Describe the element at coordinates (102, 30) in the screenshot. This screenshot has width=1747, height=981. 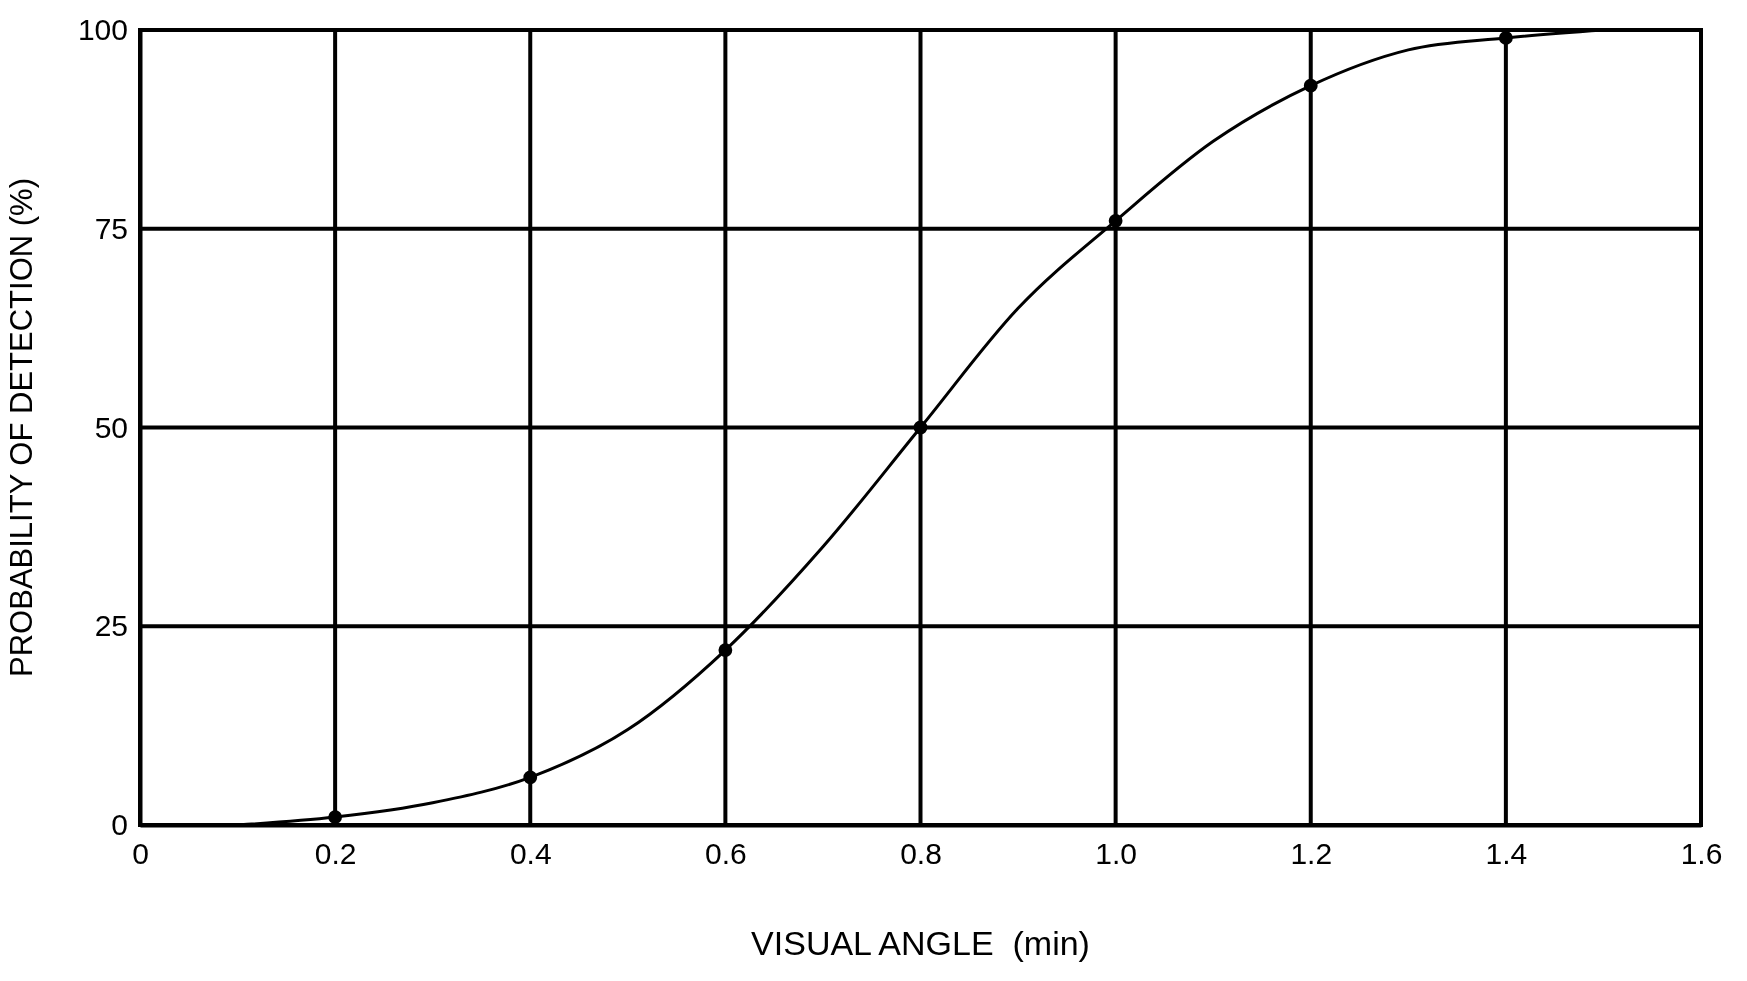
I see `y-tick-label: 100` at that location.